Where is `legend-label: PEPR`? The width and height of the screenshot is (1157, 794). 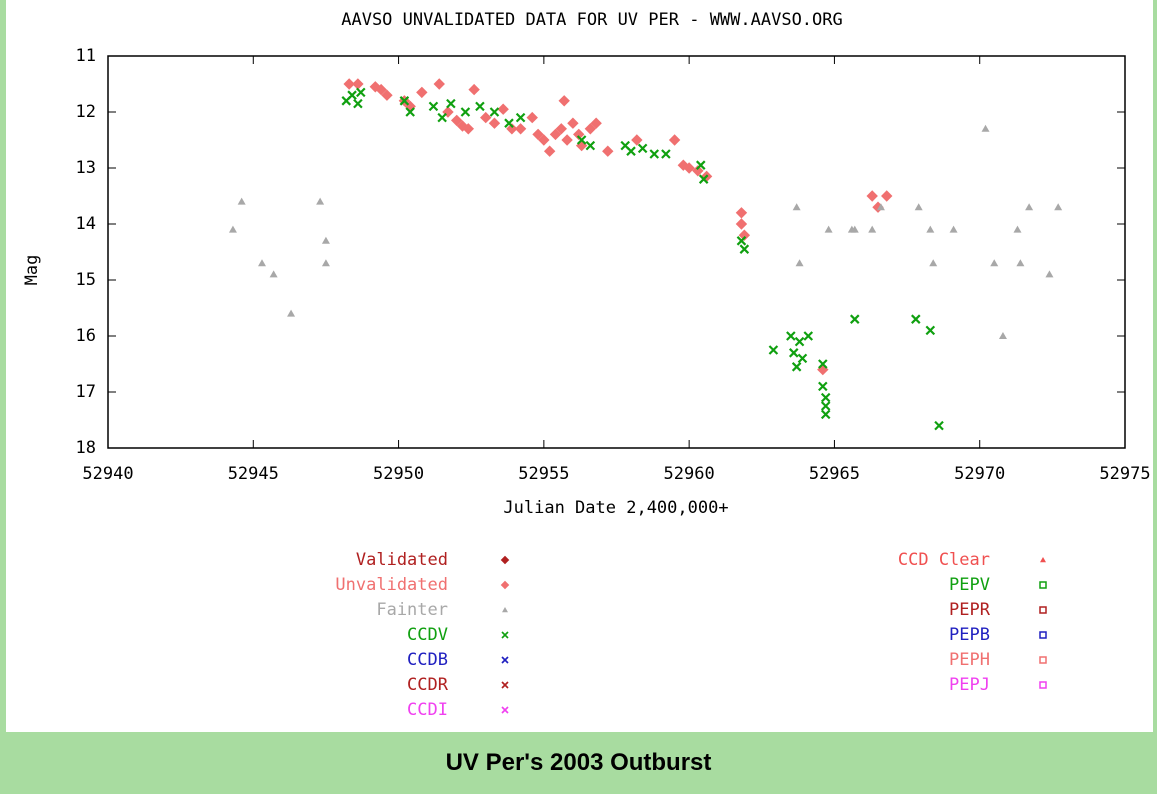 legend-label: PEPR is located at coordinates (970, 610).